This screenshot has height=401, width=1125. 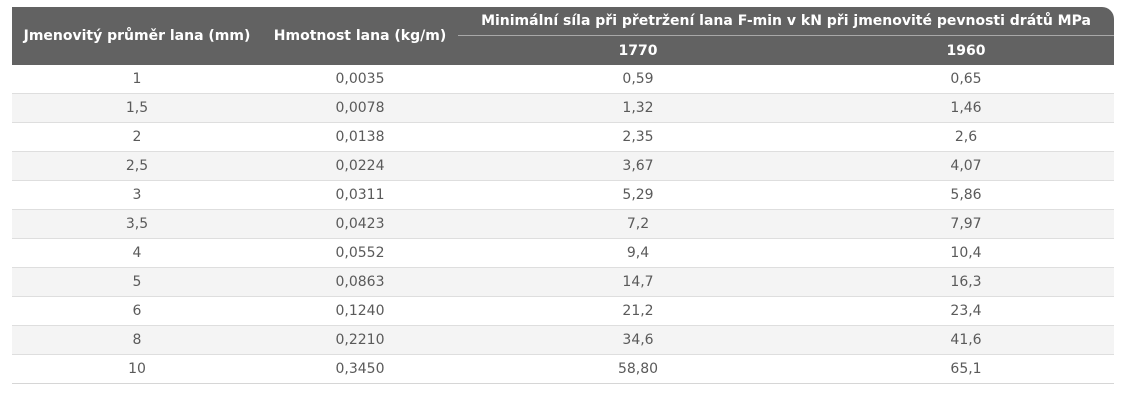 What do you see at coordinates (638, 282) in the screenshot?
I see `cell-force-1770: 14,7` at bounding box center [638, 282].